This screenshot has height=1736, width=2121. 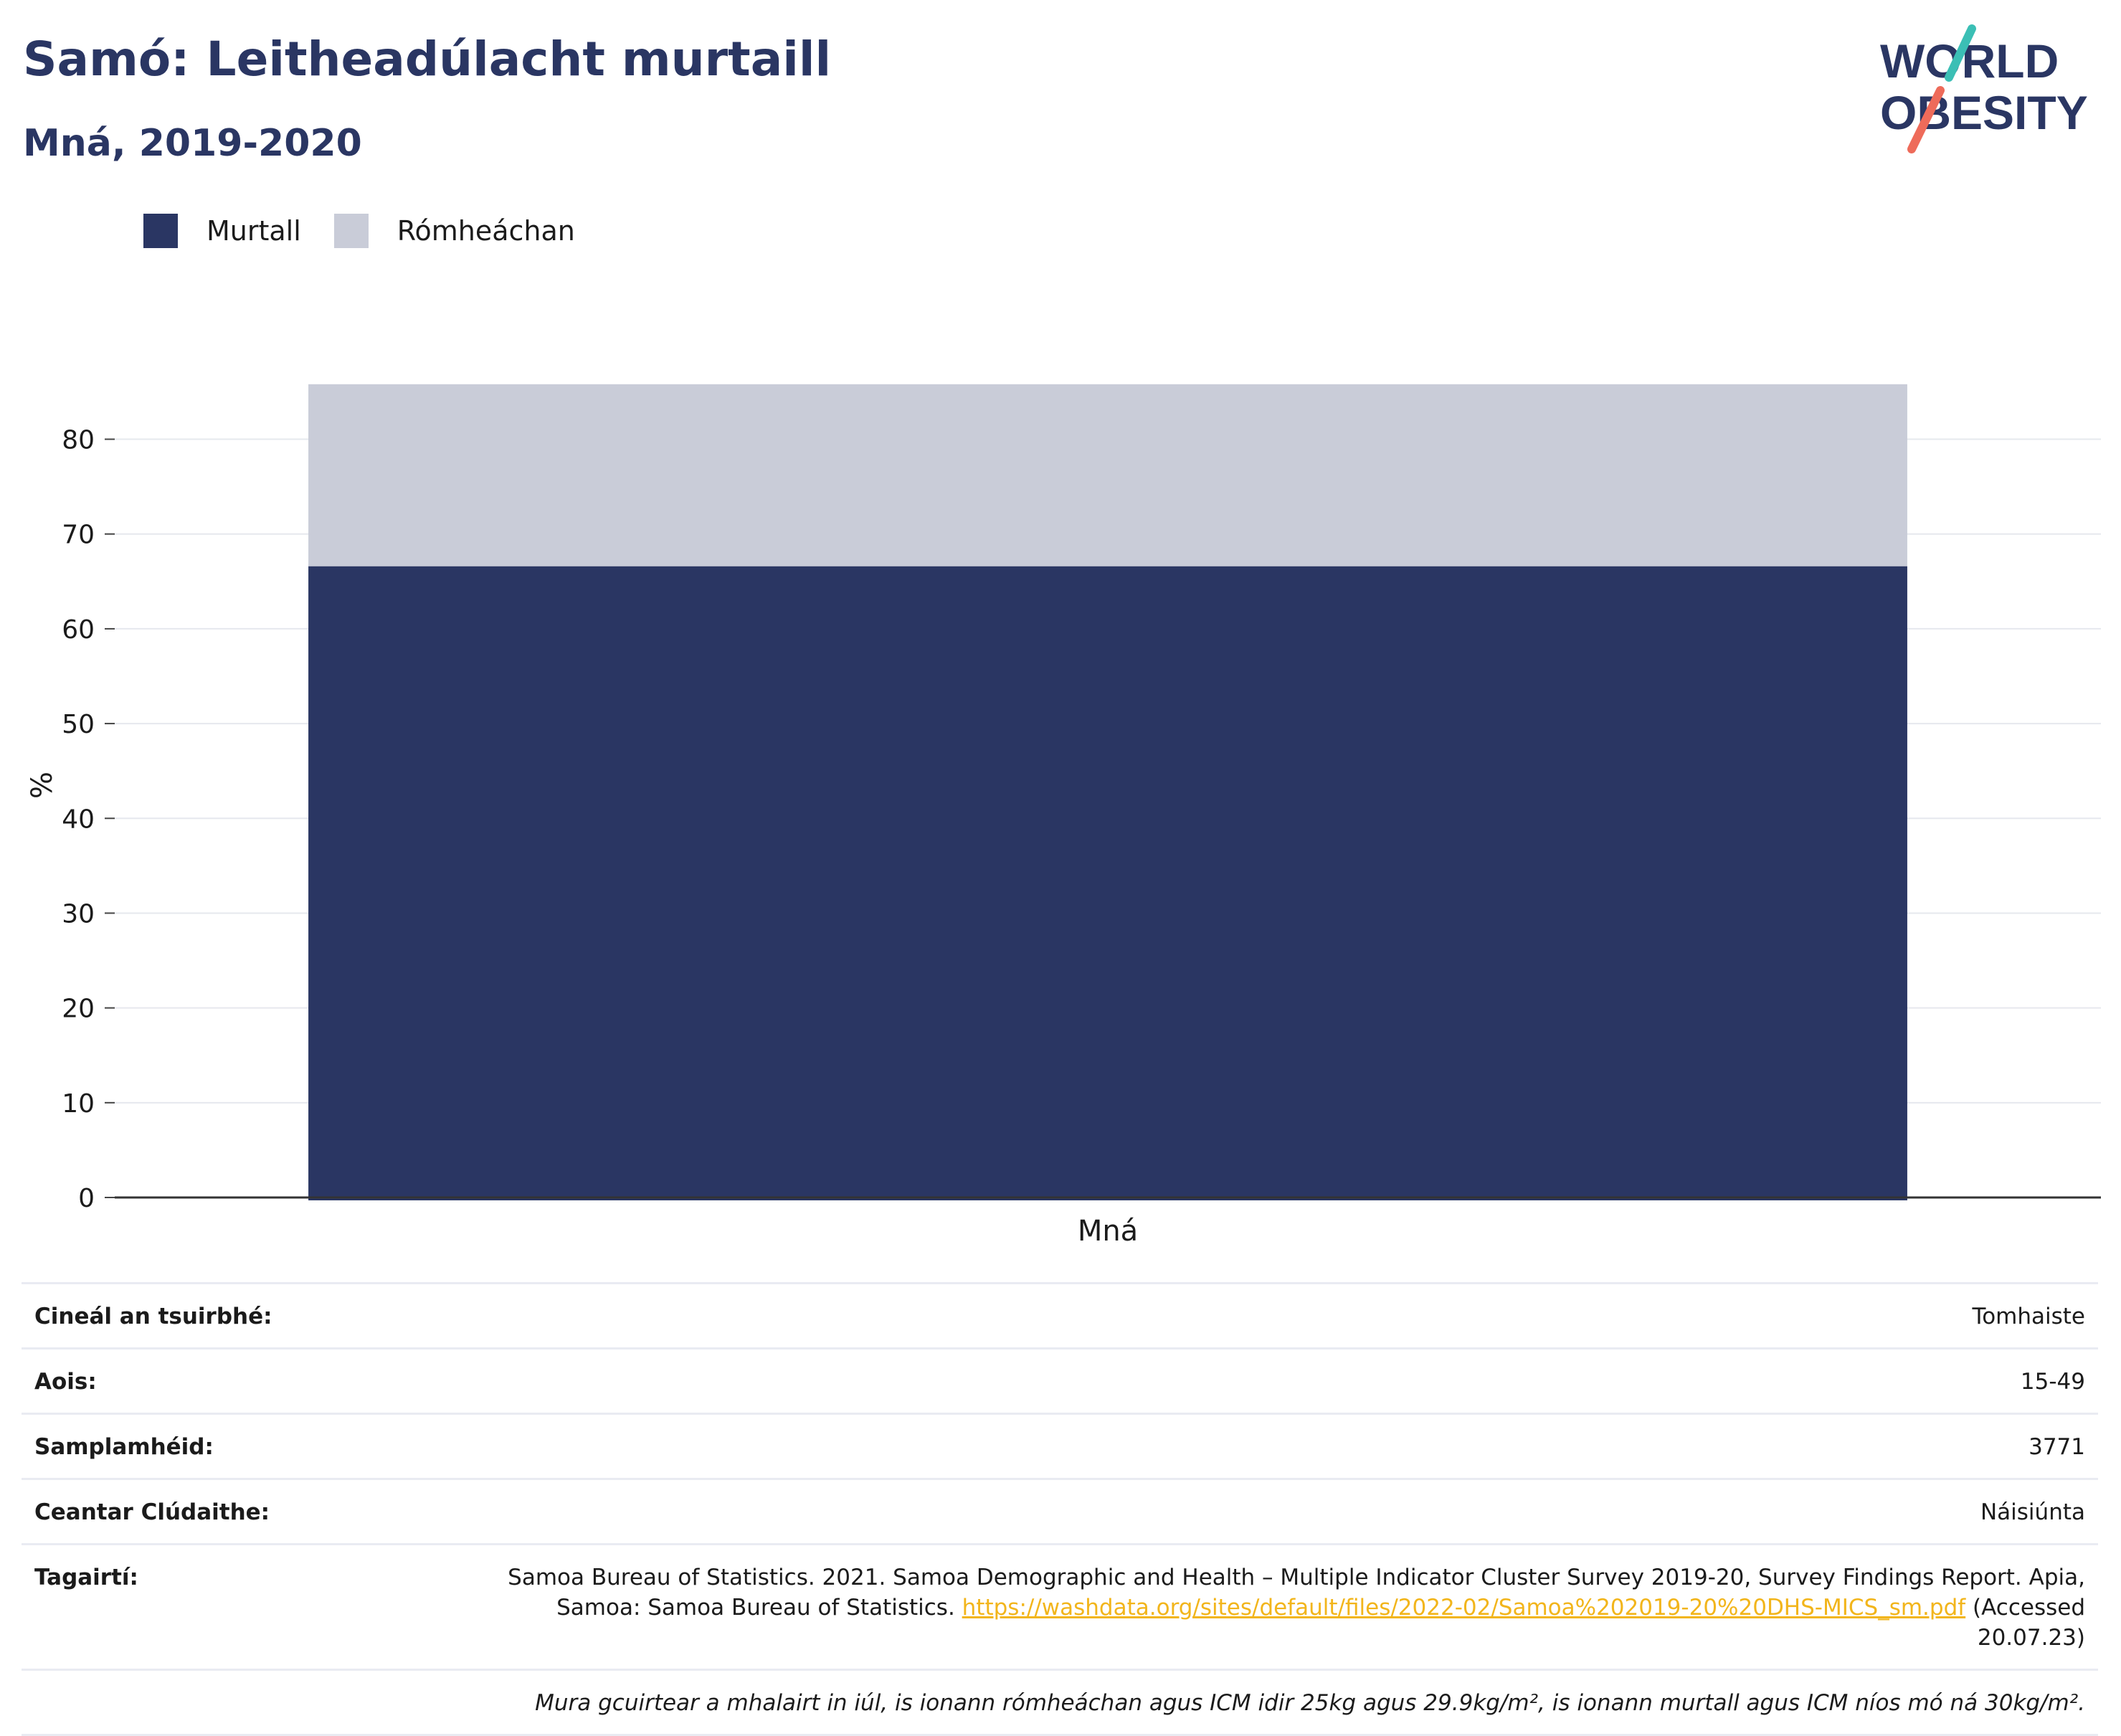 I want to click on info-row-survey-type: Cineál an tsuirbhé: Tomhaiste, so click(x=1060, y=1314).